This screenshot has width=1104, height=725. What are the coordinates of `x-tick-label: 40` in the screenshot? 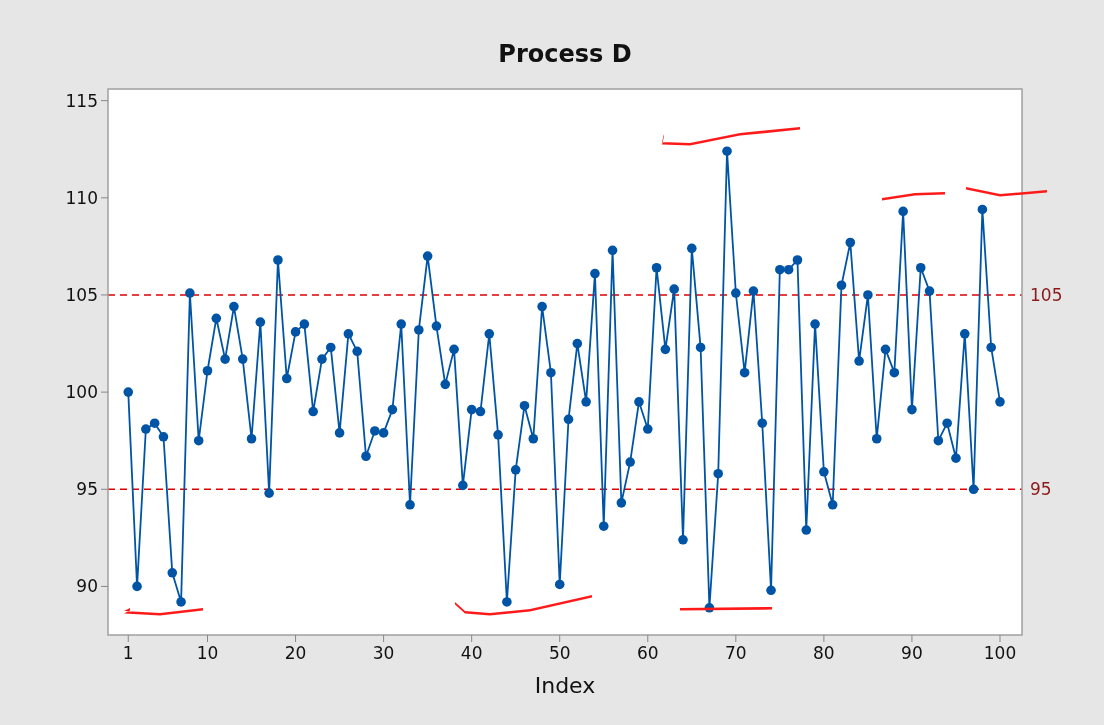 It's located at (471, 653).